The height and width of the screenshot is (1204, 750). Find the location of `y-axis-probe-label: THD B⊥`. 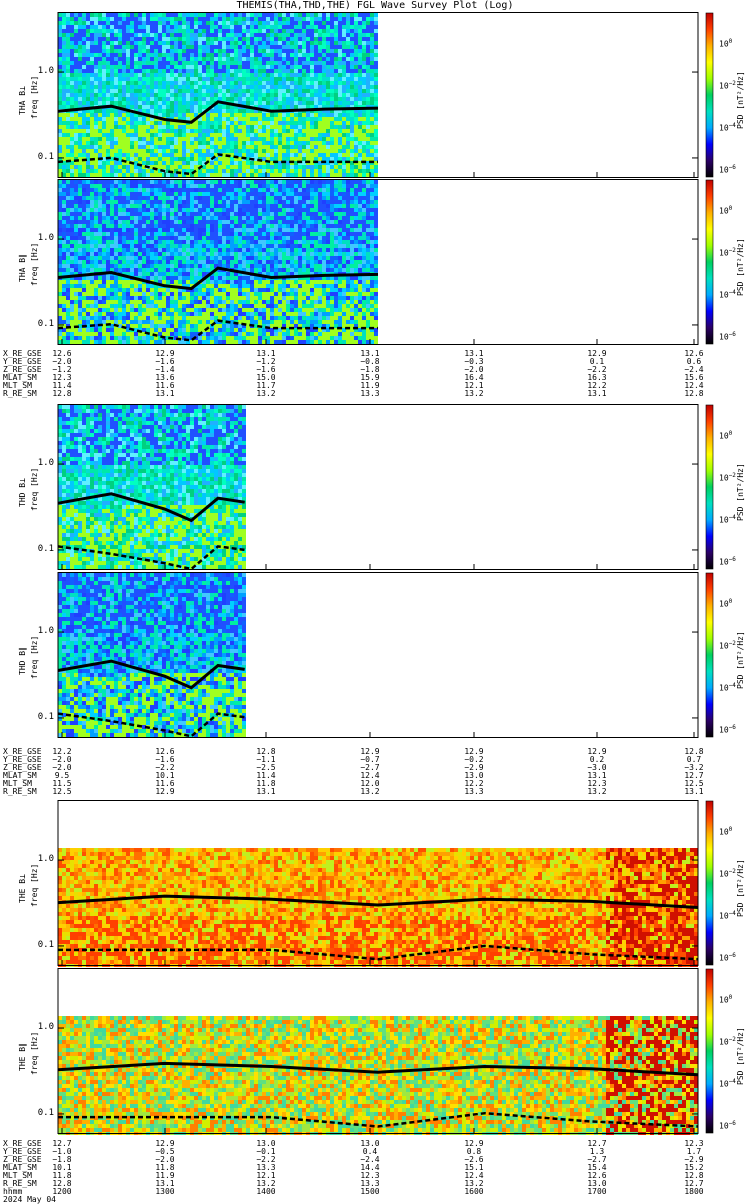

y-axis-probe-label: THD B⊥ is located at coordinates (22, 492).